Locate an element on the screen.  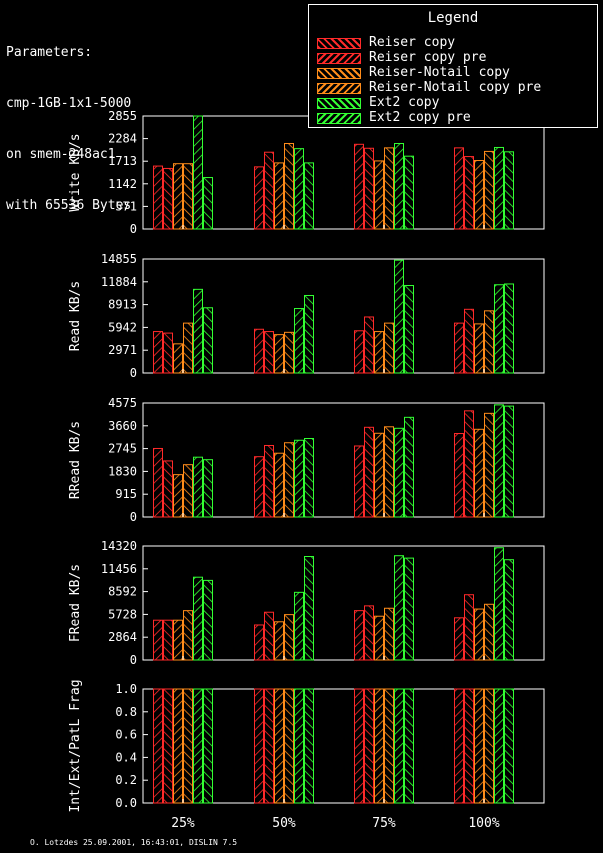
parameters-line: cmp-1GB-1x1-5000 is located at coordinates (69, 103).